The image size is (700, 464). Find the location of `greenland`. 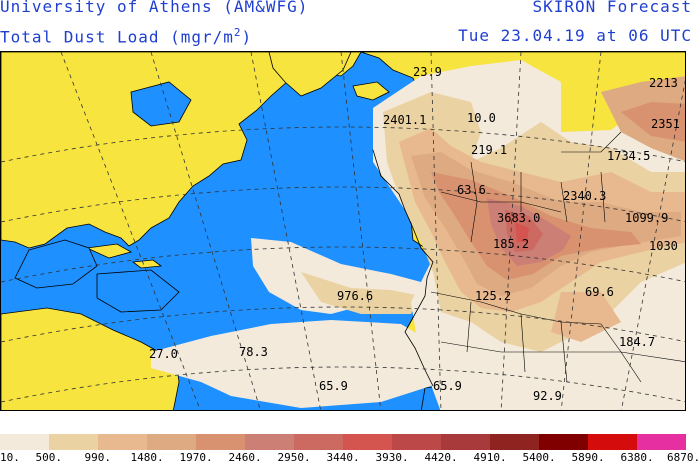

greenland is located at coordinates (310, 74).